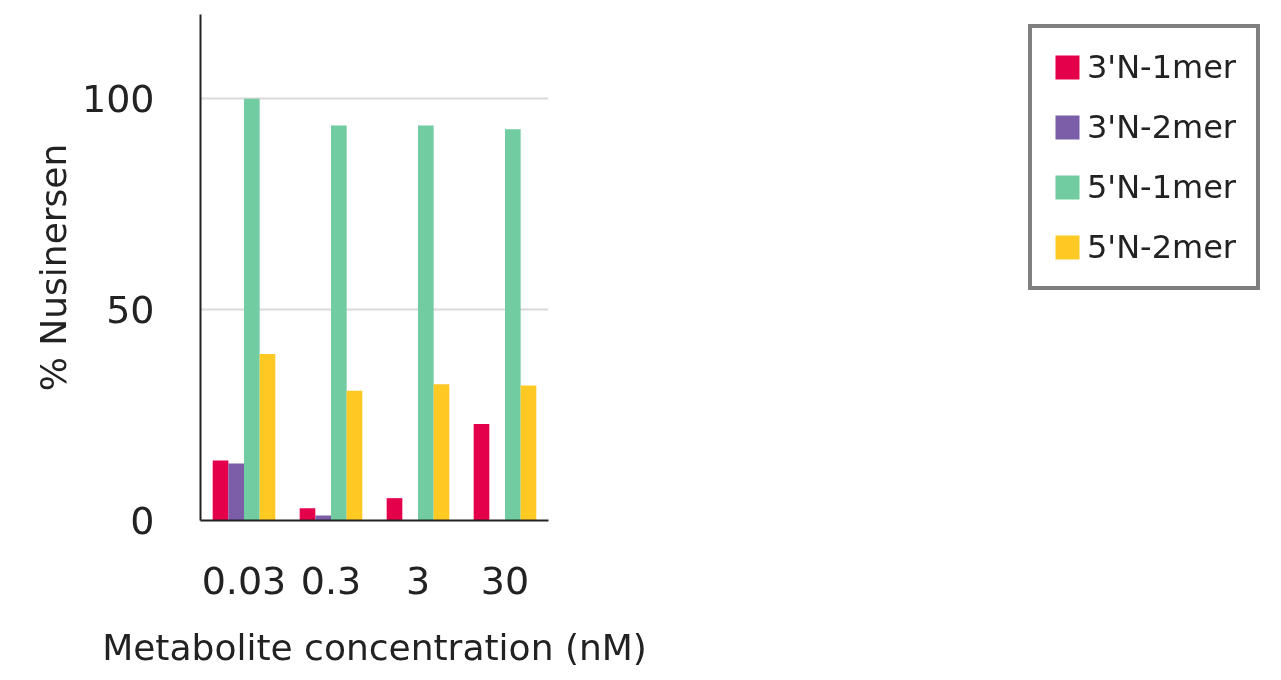 This screenshot has width=1281, height=680. I want to click on x-tick-label: 0.3, so click(331, 580).